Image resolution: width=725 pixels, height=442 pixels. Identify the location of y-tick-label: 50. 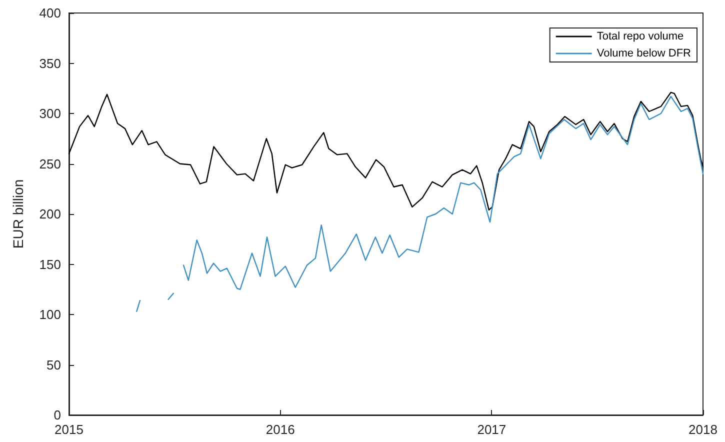
(53, 364).